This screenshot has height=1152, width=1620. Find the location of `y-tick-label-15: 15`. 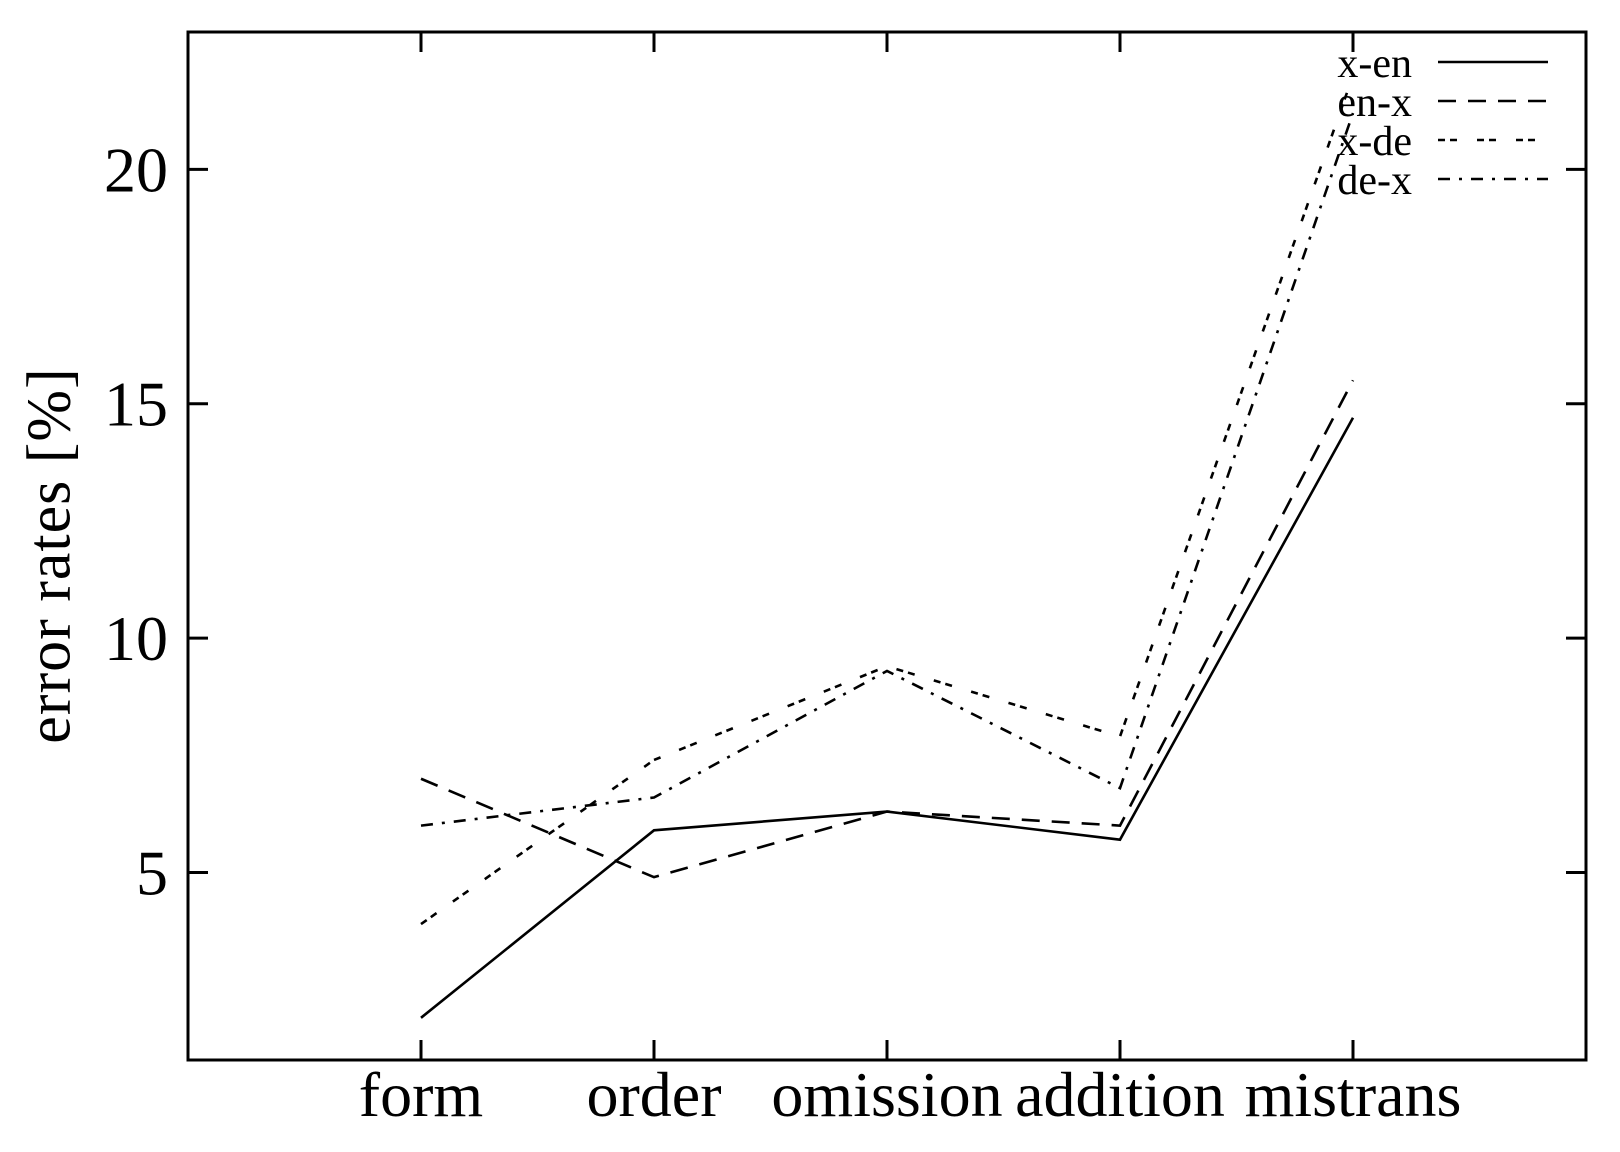

y-tick-label-15: 15 is located at coordinates (136, 404).